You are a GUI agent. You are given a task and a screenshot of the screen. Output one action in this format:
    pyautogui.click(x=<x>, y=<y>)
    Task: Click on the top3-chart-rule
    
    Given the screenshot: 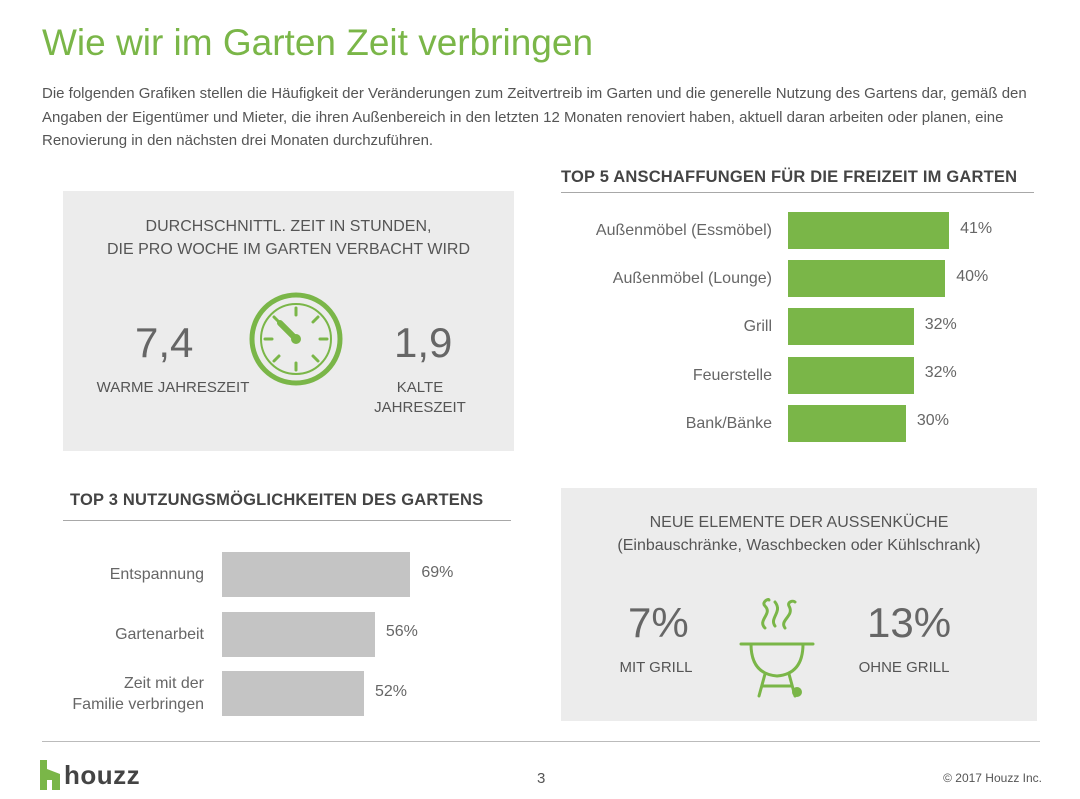 What is the action you would take?
    pyautogui.click(x=287, y=520)
    